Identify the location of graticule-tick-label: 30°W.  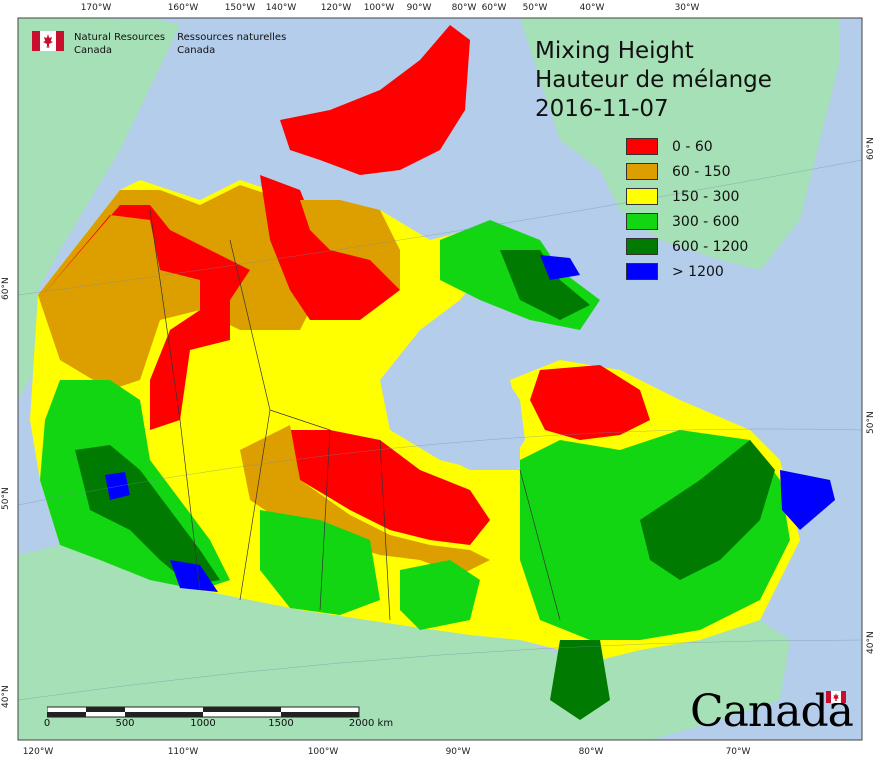
(687, 8).